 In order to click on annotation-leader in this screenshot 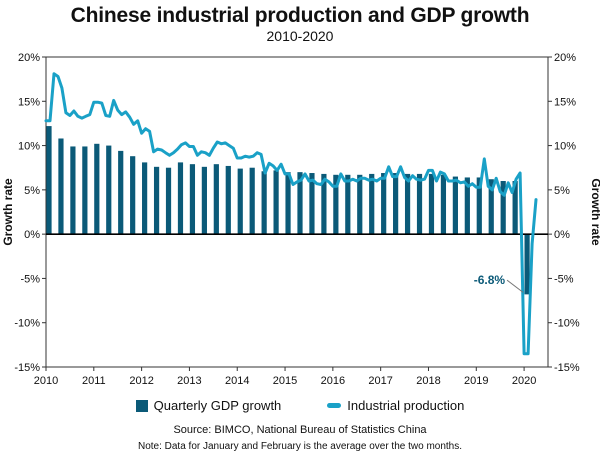, I will do `click(515, 286)`.